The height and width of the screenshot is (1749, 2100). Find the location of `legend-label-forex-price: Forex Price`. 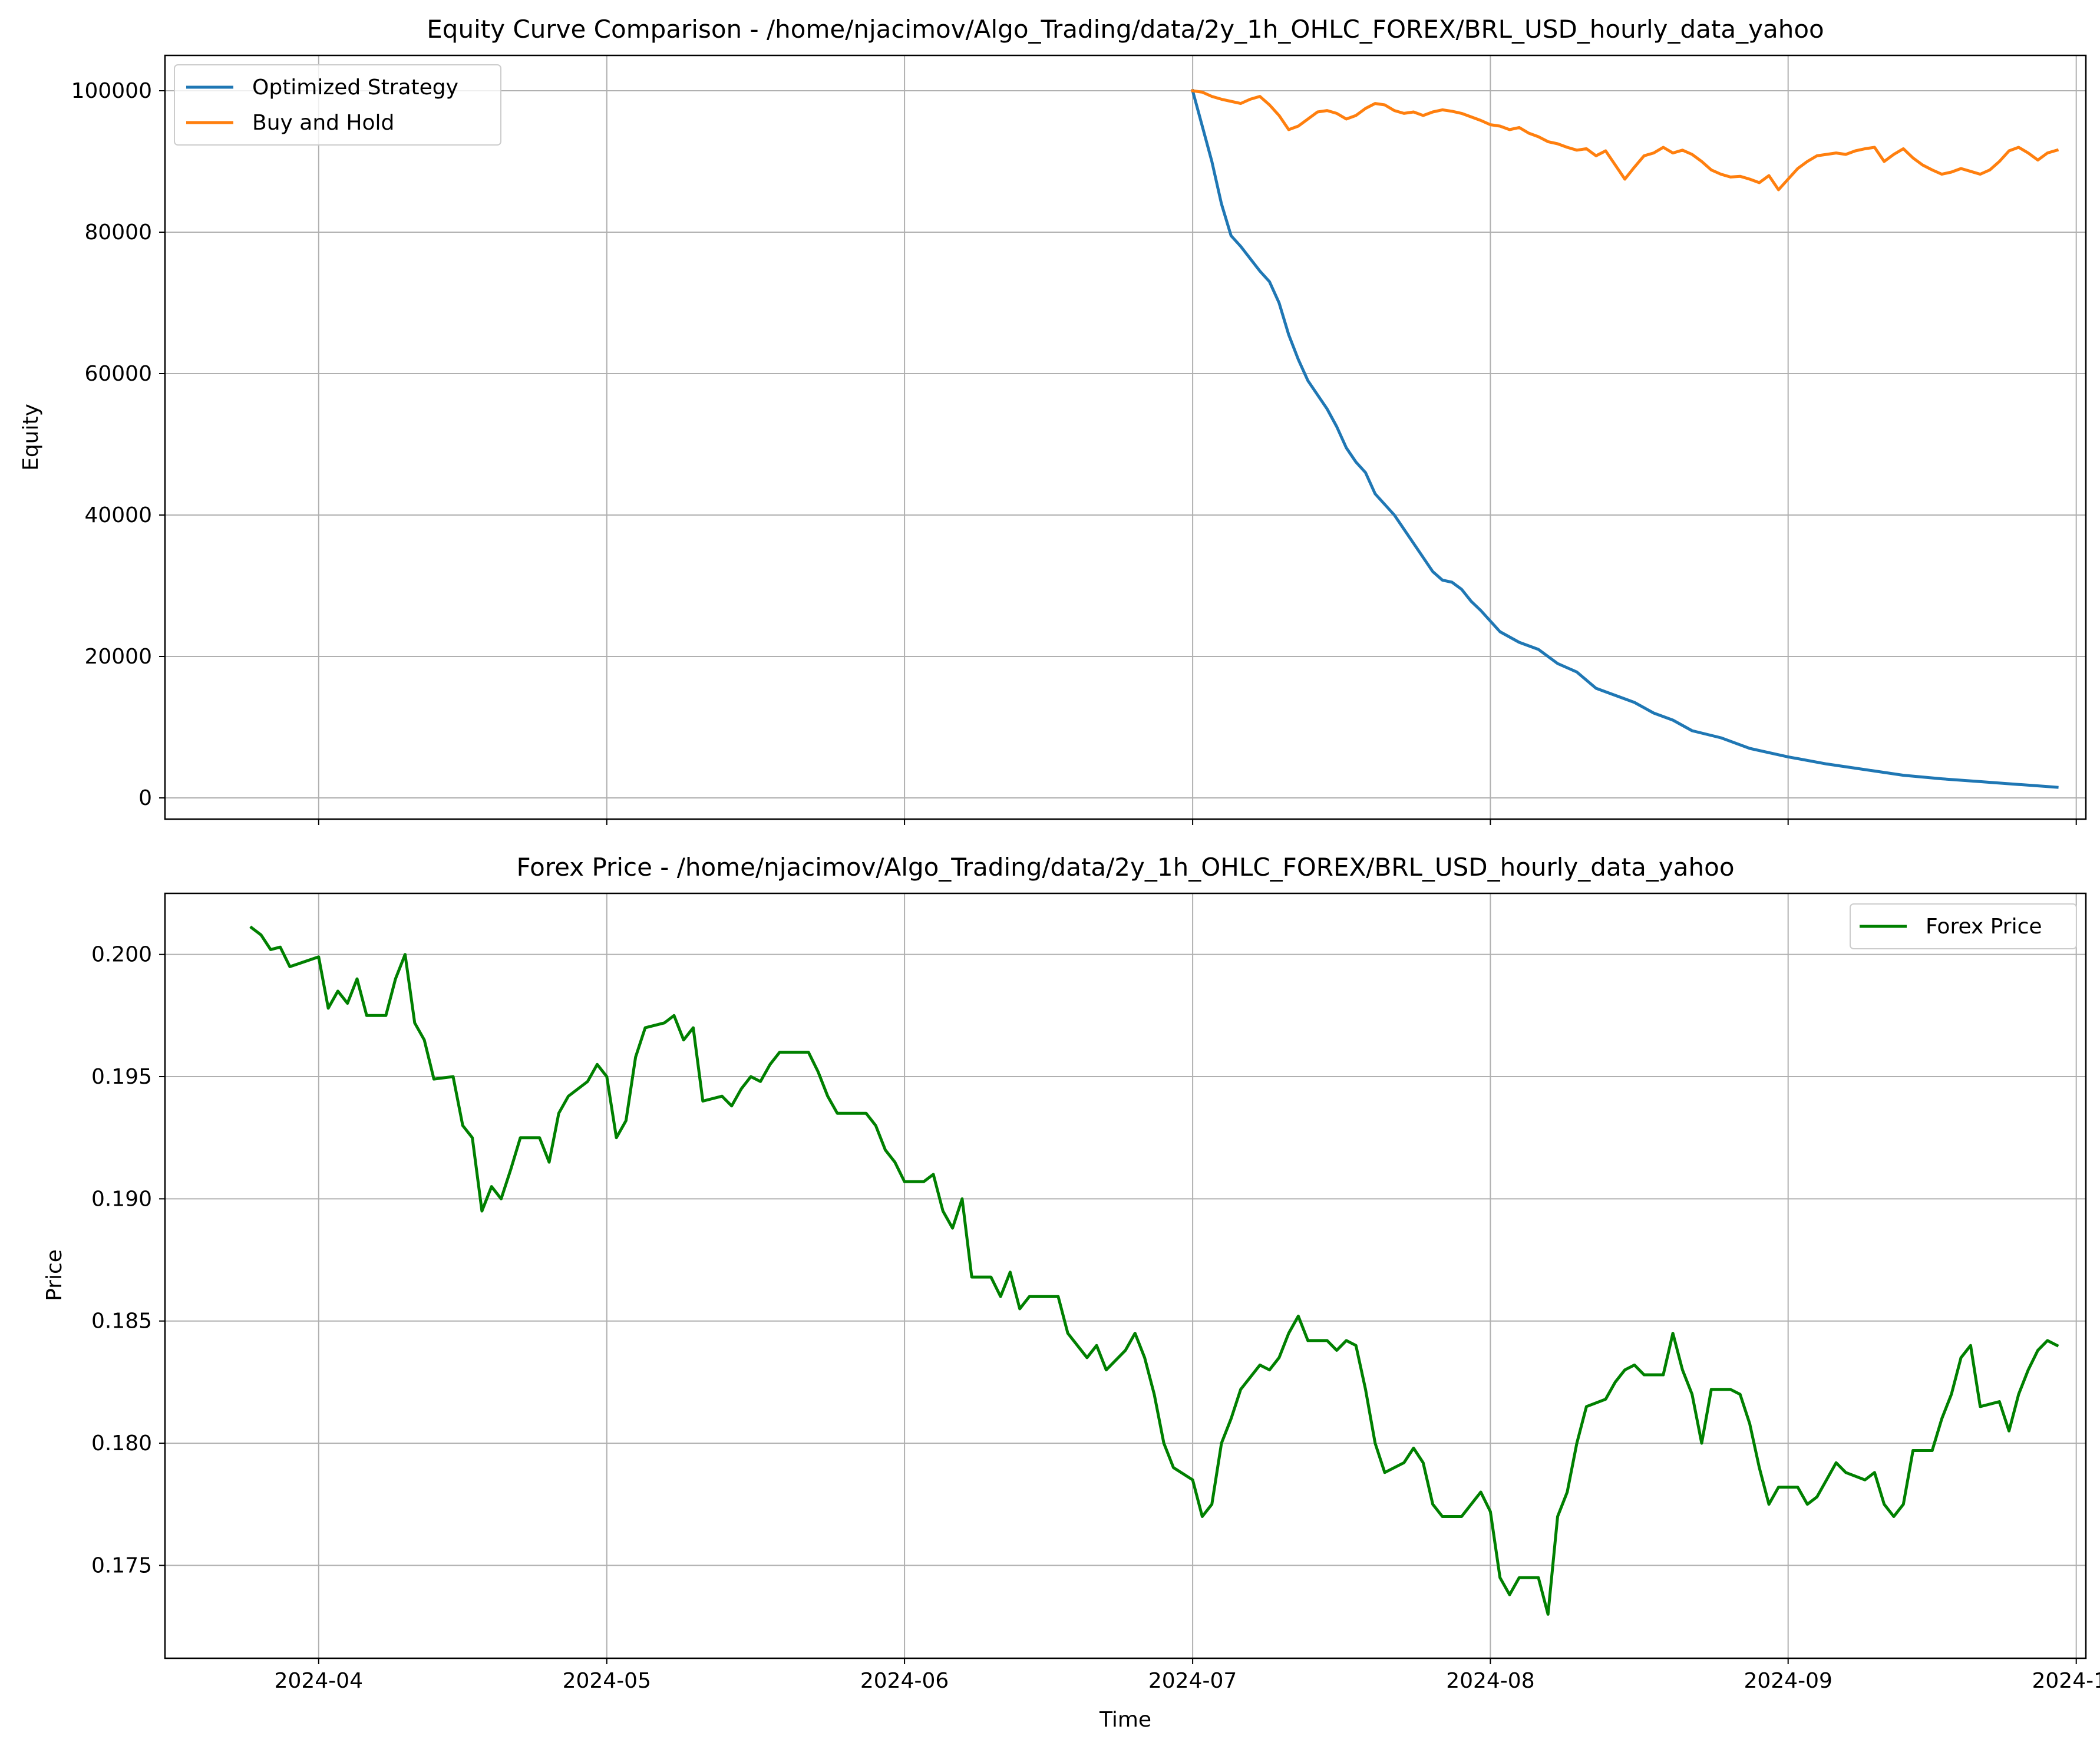

legend-label-forex-price: Forex Price is located at coordinates (1984, 927).